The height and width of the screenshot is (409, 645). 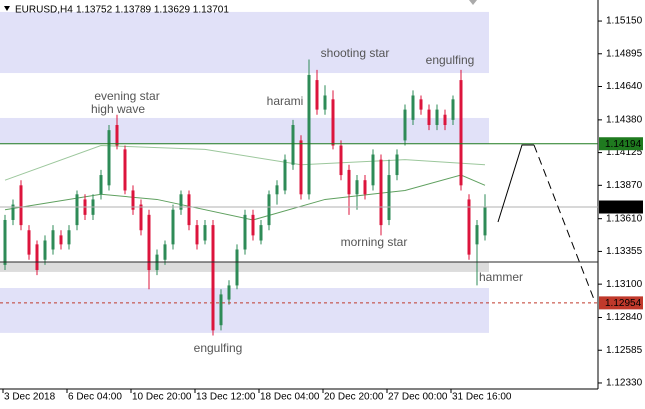 I want to click on x-tick-label: 31 Dec 16:00, so click(x=482, y=397).